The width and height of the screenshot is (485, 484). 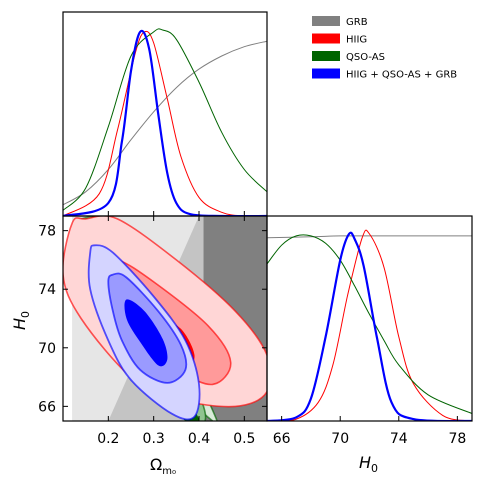 What do you see at coordinates (199, 439) in the screenshot?
I see `tick-label-omega: 0.4` at bounding box center [199, 439].